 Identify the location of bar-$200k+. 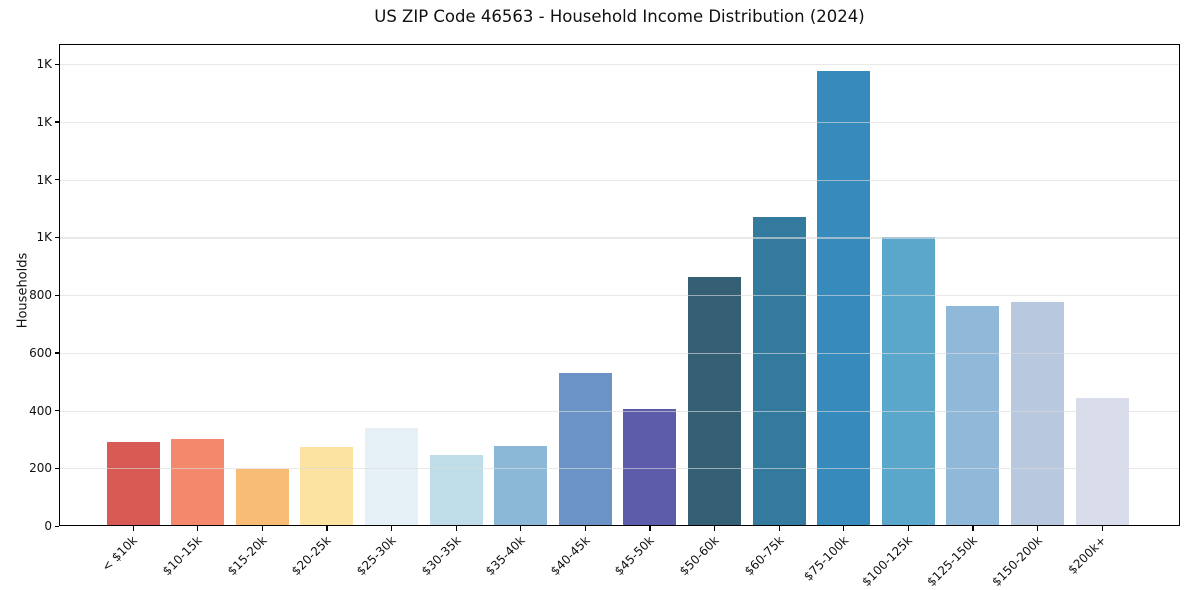
(1102, 461).